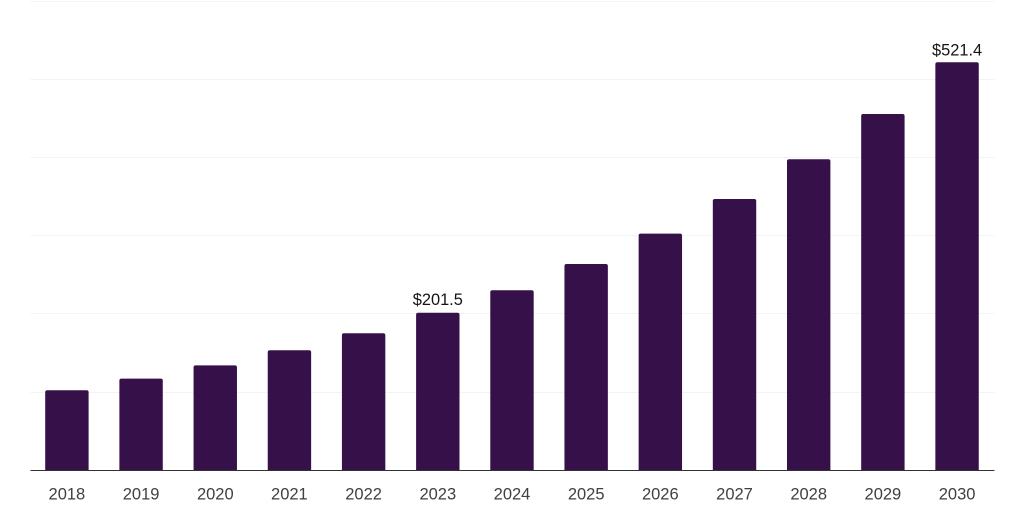 Image resolution: width=1024 pixels, height=512 pixels. What do you see at coordinates (67, 495) in the screenshot?
I see `svg-text: 2018` at bounding box center [67, 495].